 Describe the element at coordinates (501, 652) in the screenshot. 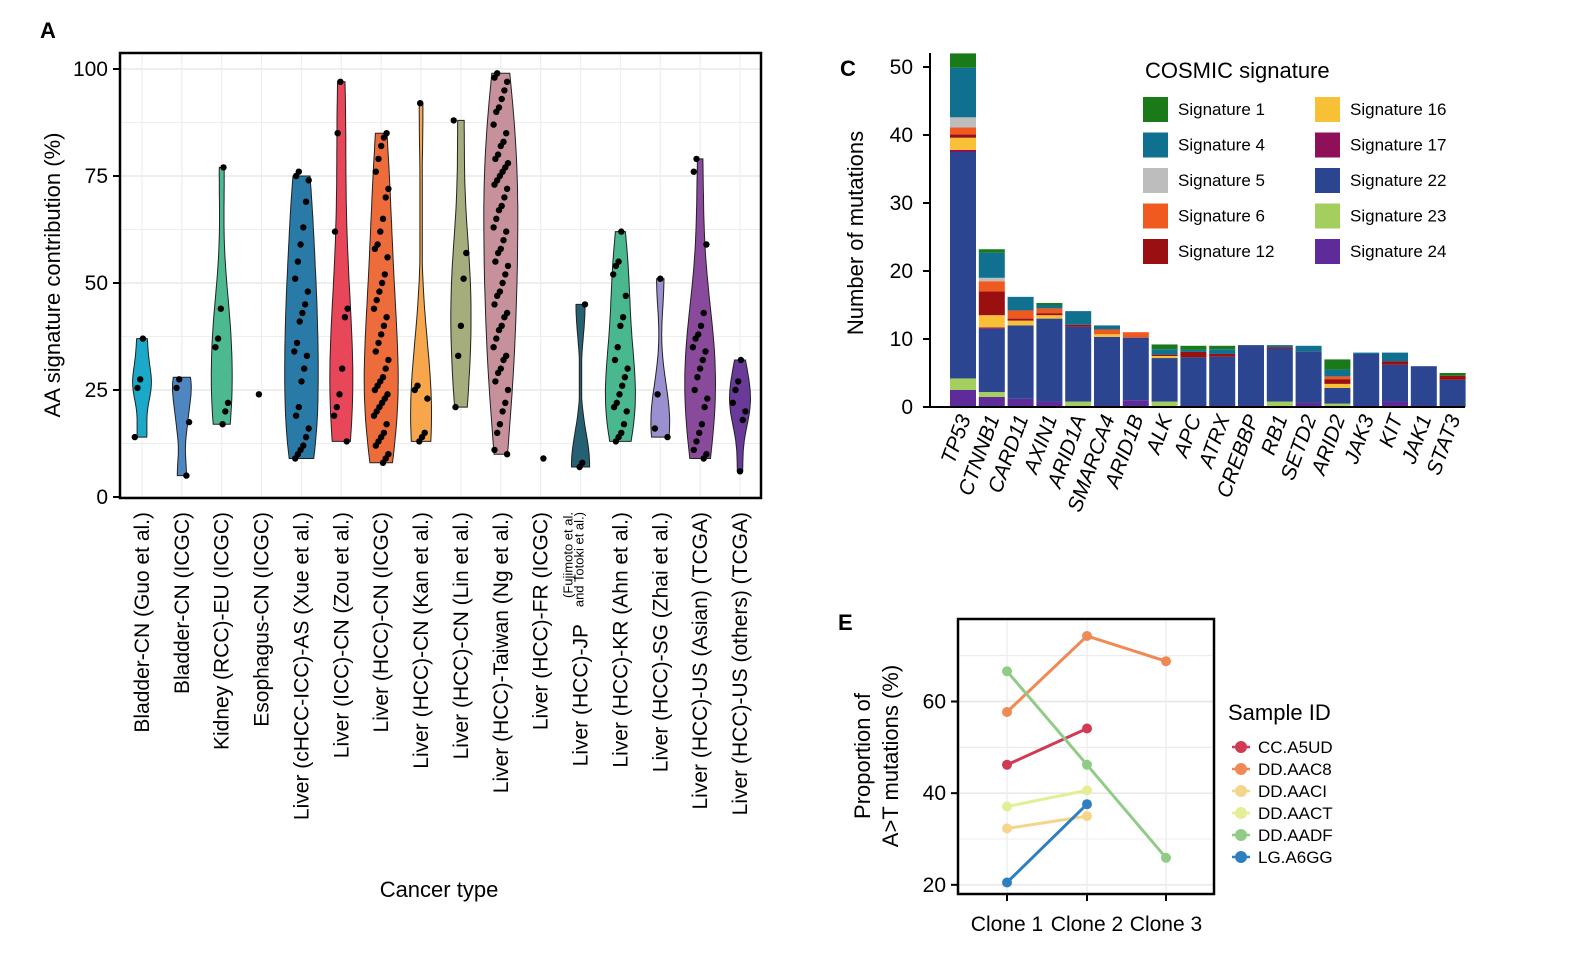

I see `x-tick-label-liver-hcc-taiwan-ng-et-al: Liver (HCC)-Taiwan (Ng et al.)` at that location.